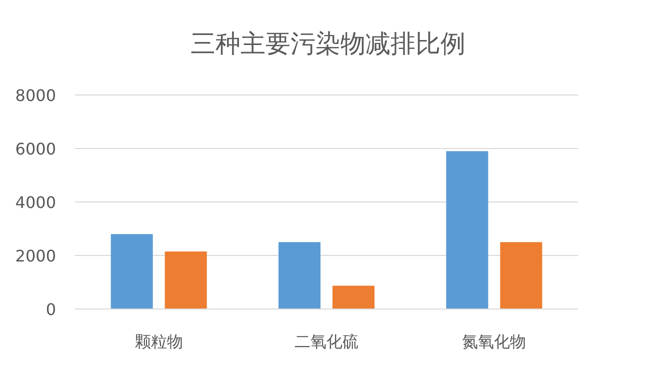  Describe the element at coordinates (494, 341) in the screenshot. I see `x-tick-label: 氮氧化物` at that location.